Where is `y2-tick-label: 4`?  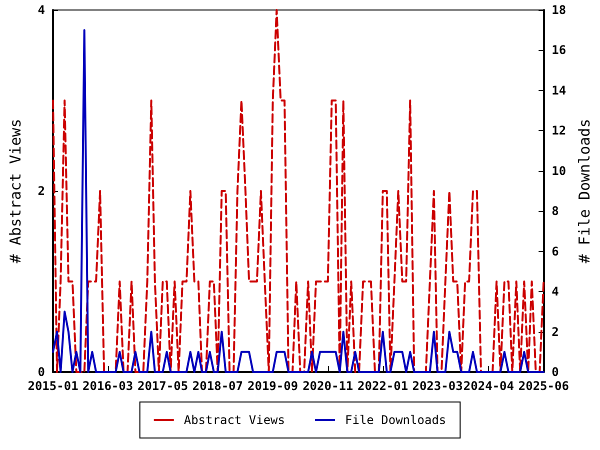
y2-tick-label: 4 is located at coordinates (555, 291).